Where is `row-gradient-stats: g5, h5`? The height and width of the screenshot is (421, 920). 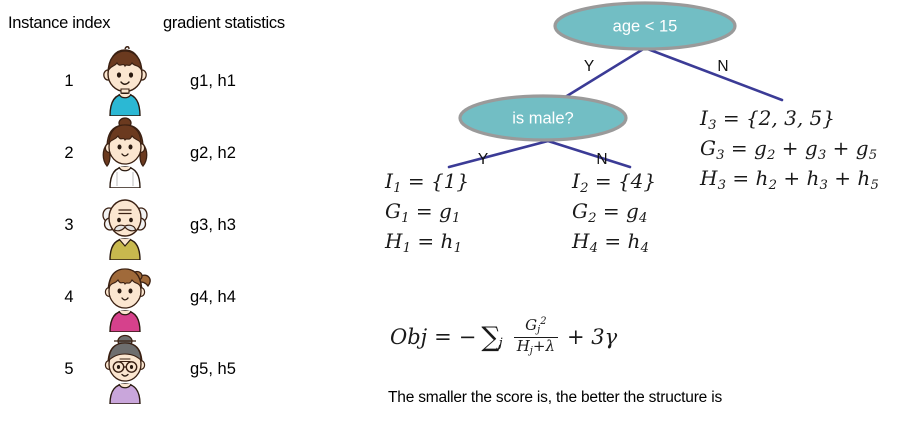
row-gradient-stats: g5, h5 is located at coordinates (213, 369).